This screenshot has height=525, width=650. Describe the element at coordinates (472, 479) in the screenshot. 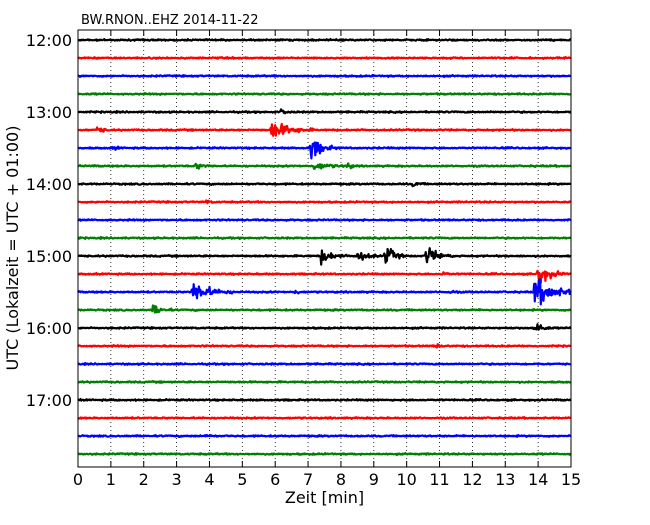

I see `x-tick-label: 12` at that location.